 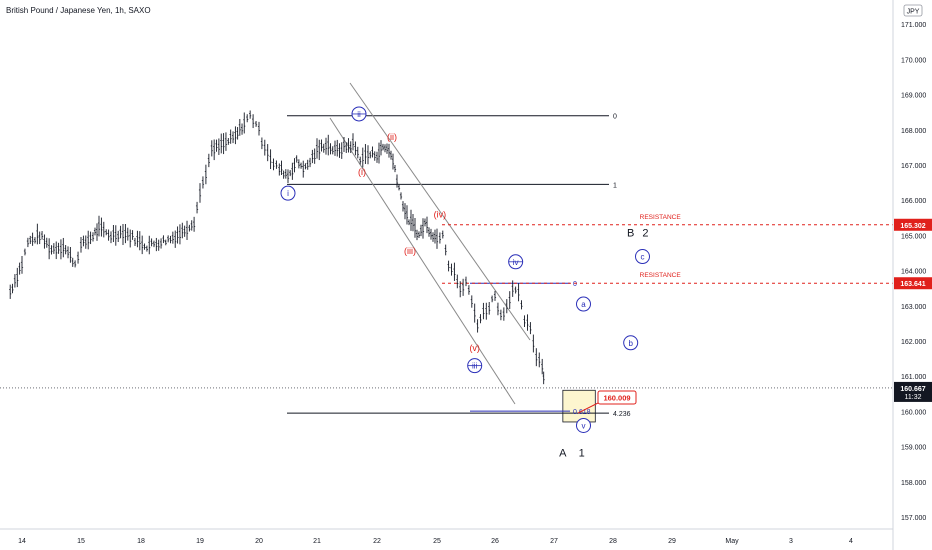 I want to click on wave-label-text: (ii), so click(x=392, y=137).